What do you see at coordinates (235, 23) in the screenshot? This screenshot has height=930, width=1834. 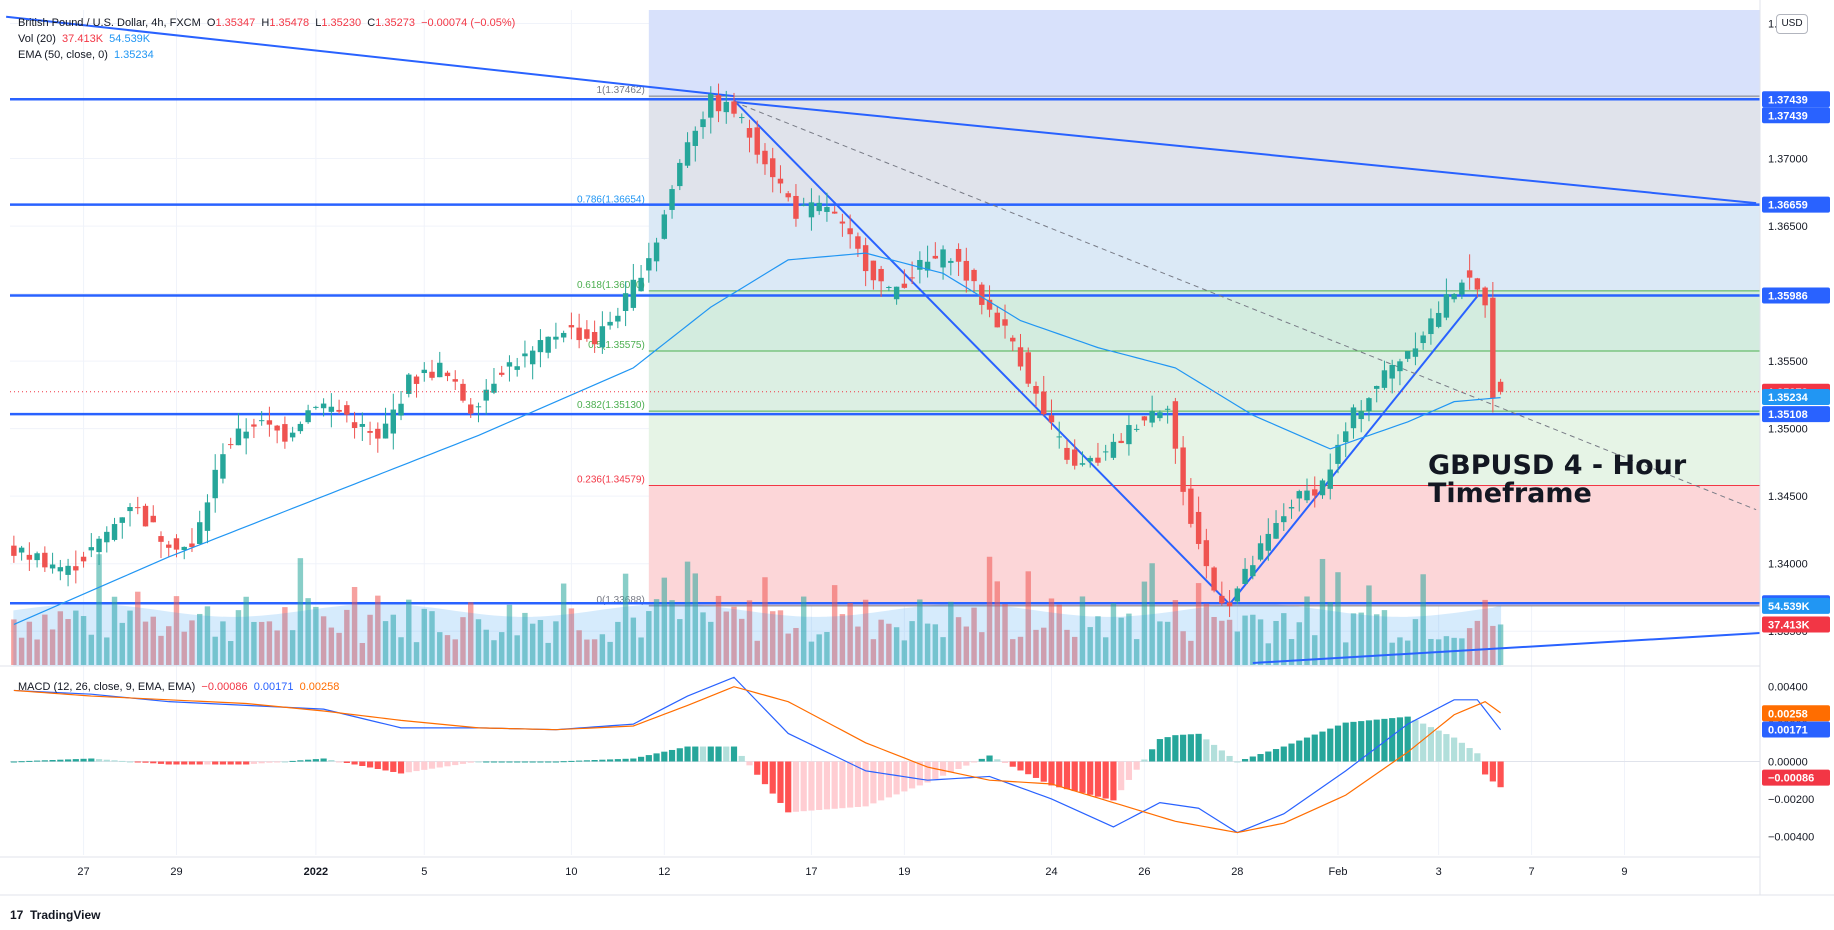 I see `open-value: 1.35347` at bounding box center [235, 23].